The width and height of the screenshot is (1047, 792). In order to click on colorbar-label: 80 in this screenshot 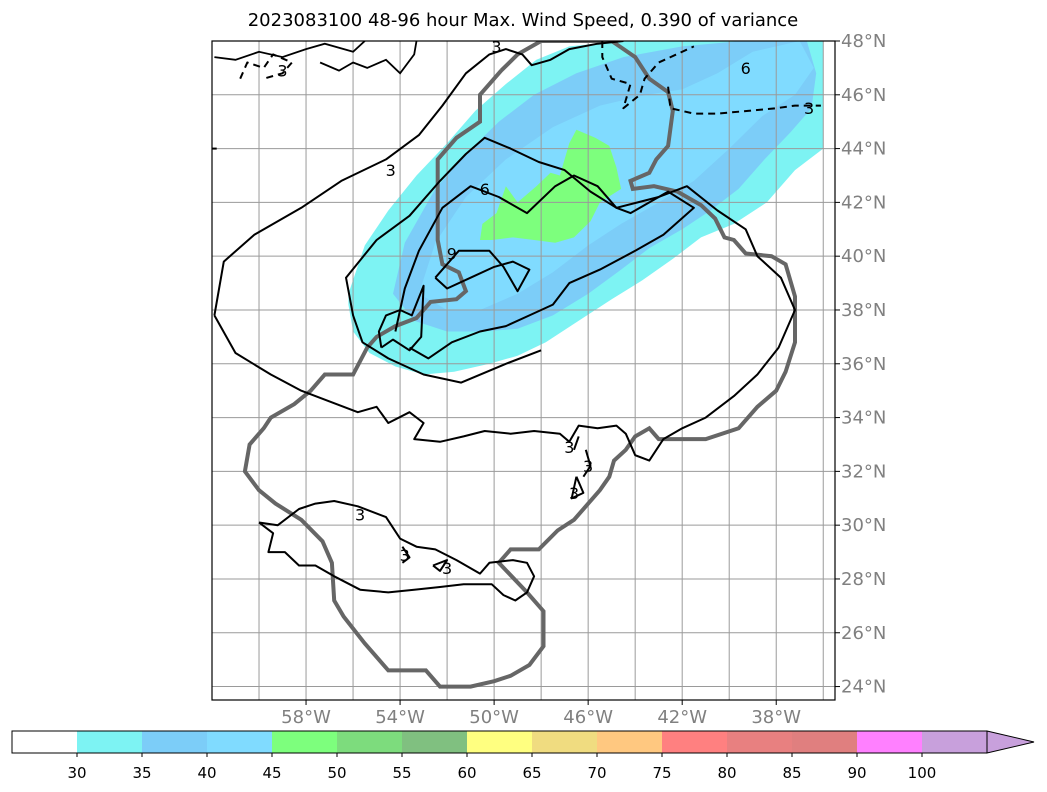, I will do `click(726, 773)`.